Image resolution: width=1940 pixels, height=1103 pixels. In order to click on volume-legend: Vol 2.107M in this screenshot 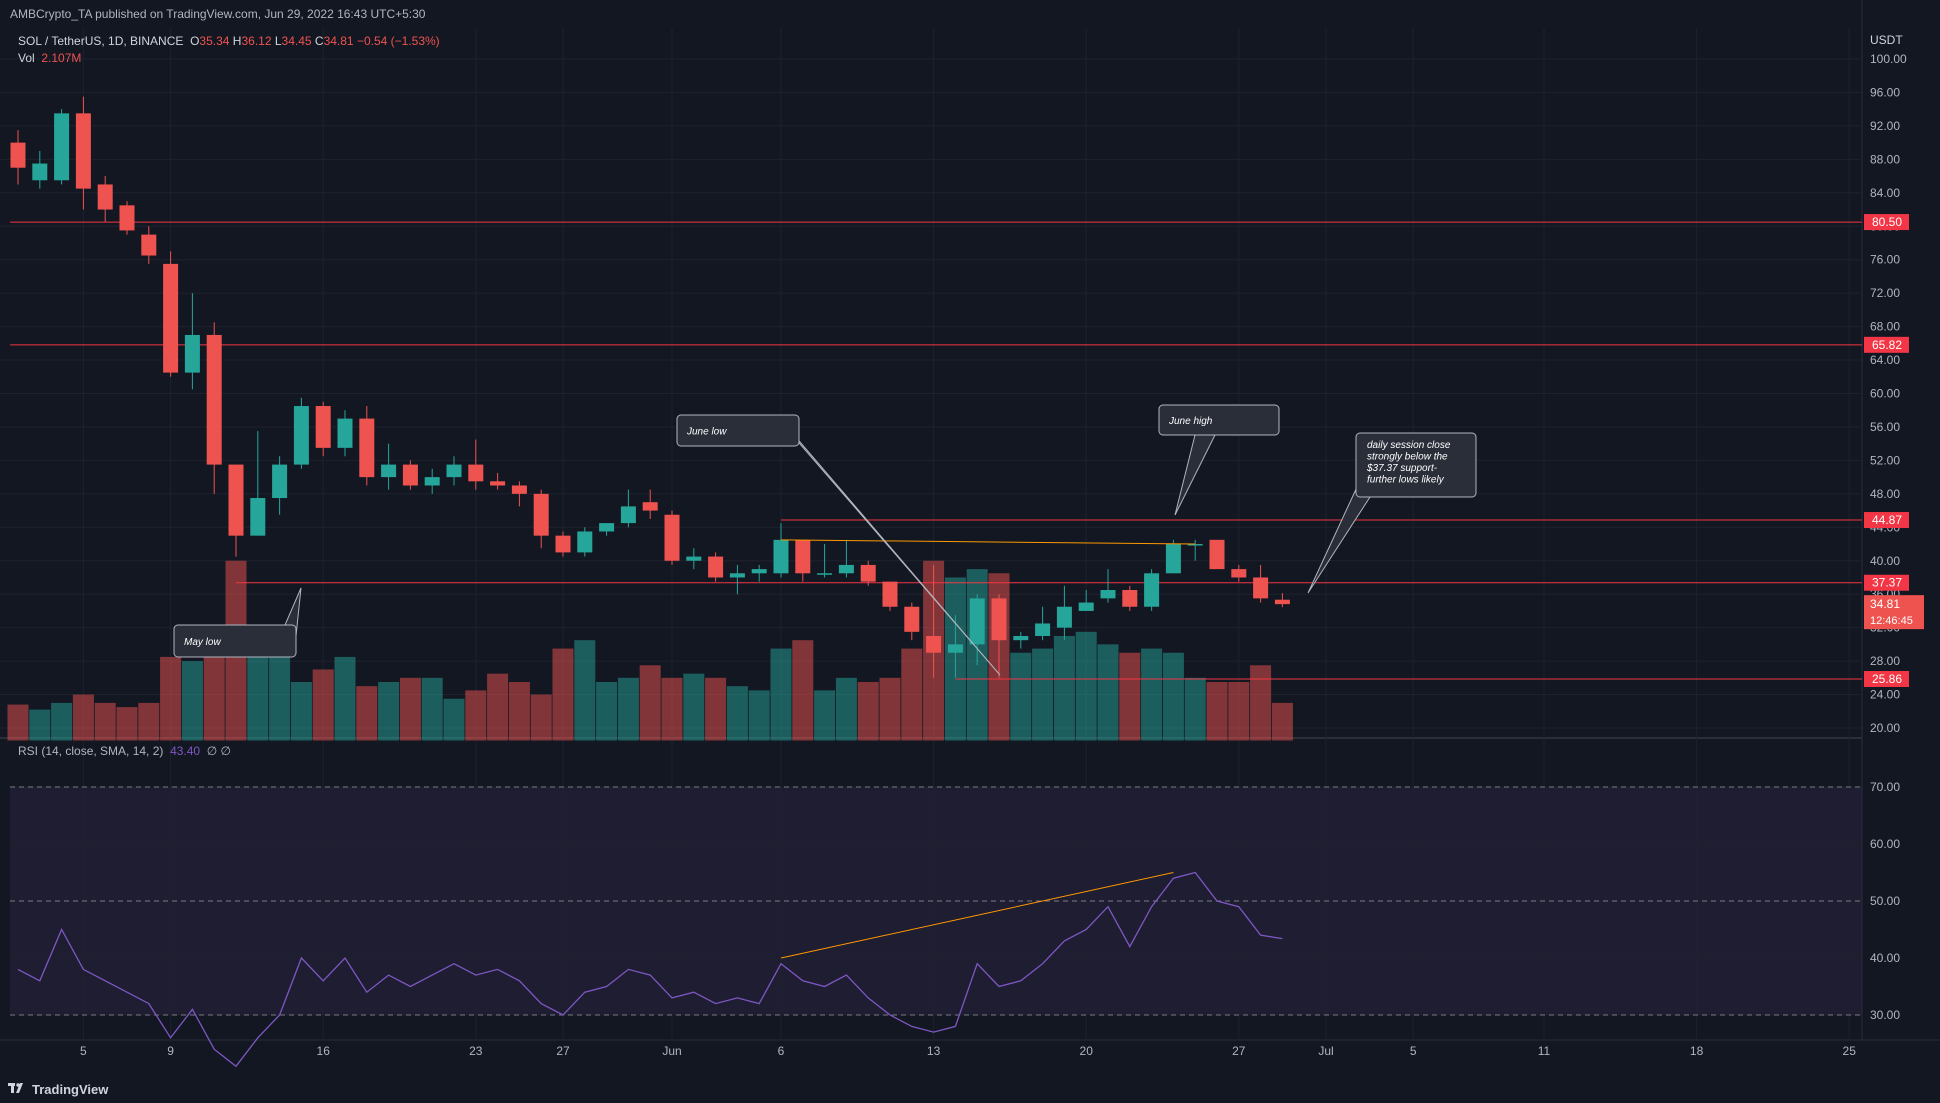, I will do `click(49, 58)`.